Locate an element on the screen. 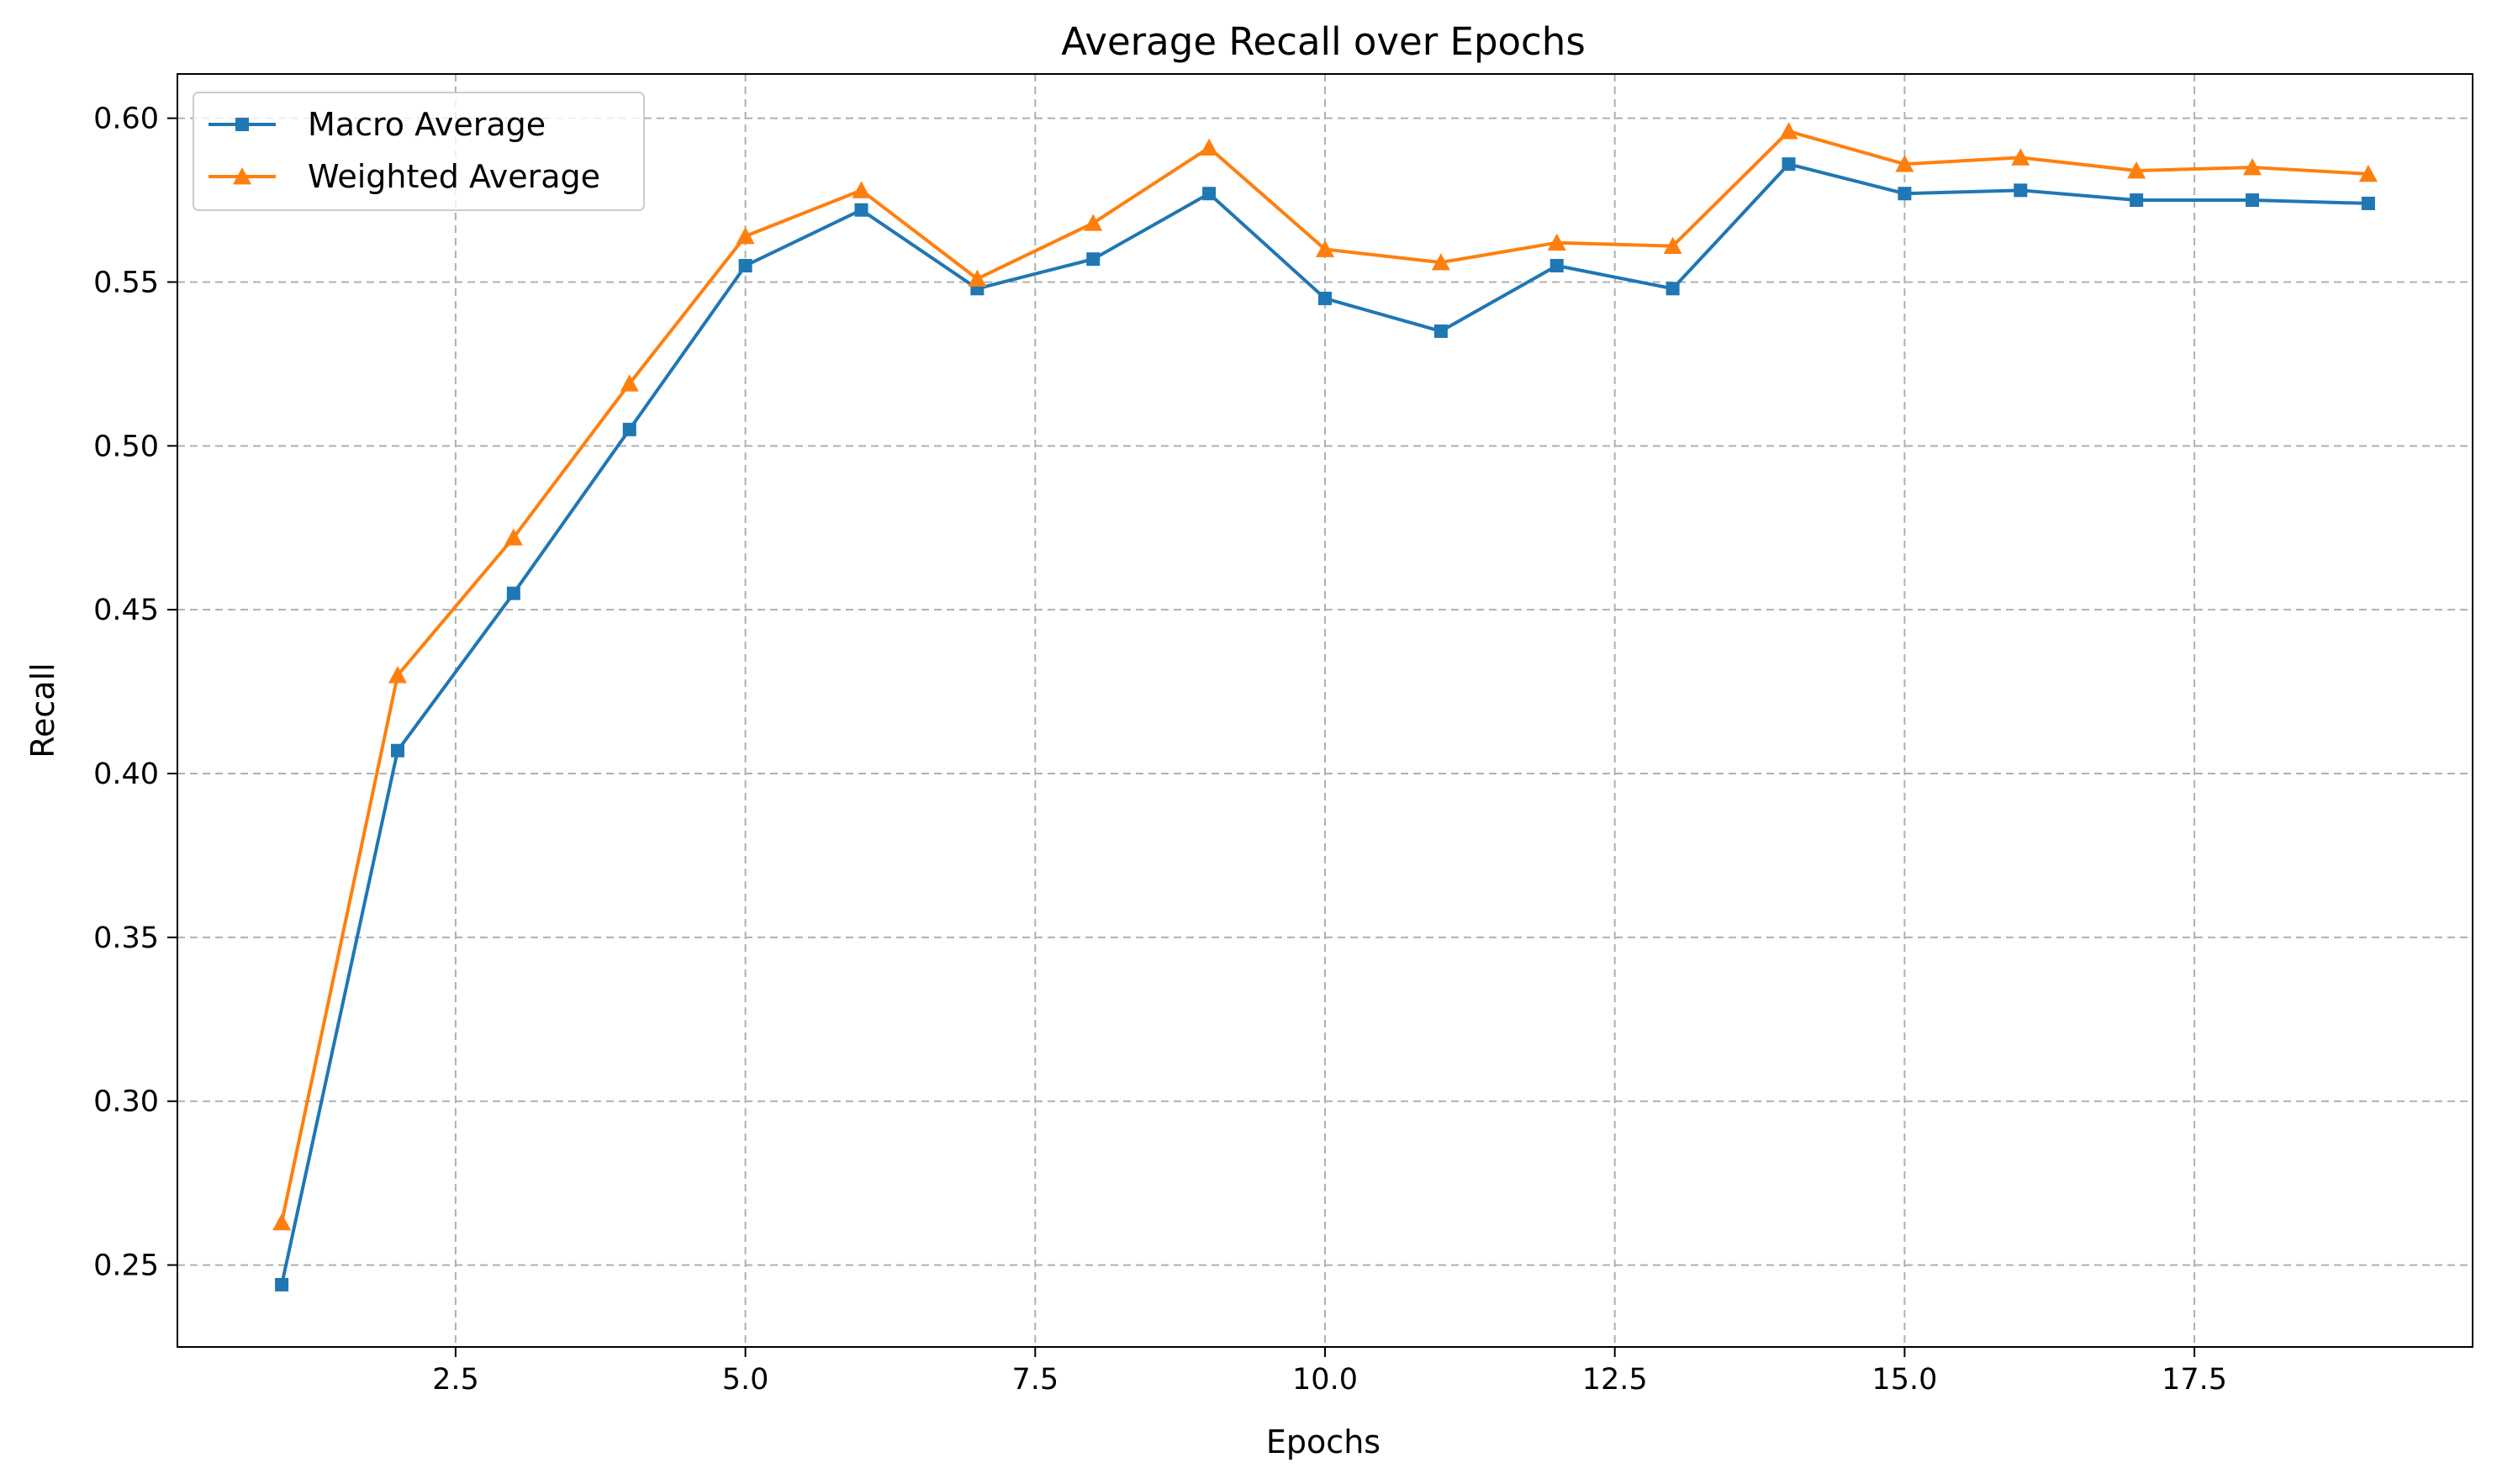  y-tick-label: 0.35 is located at coordinates (126, 938).